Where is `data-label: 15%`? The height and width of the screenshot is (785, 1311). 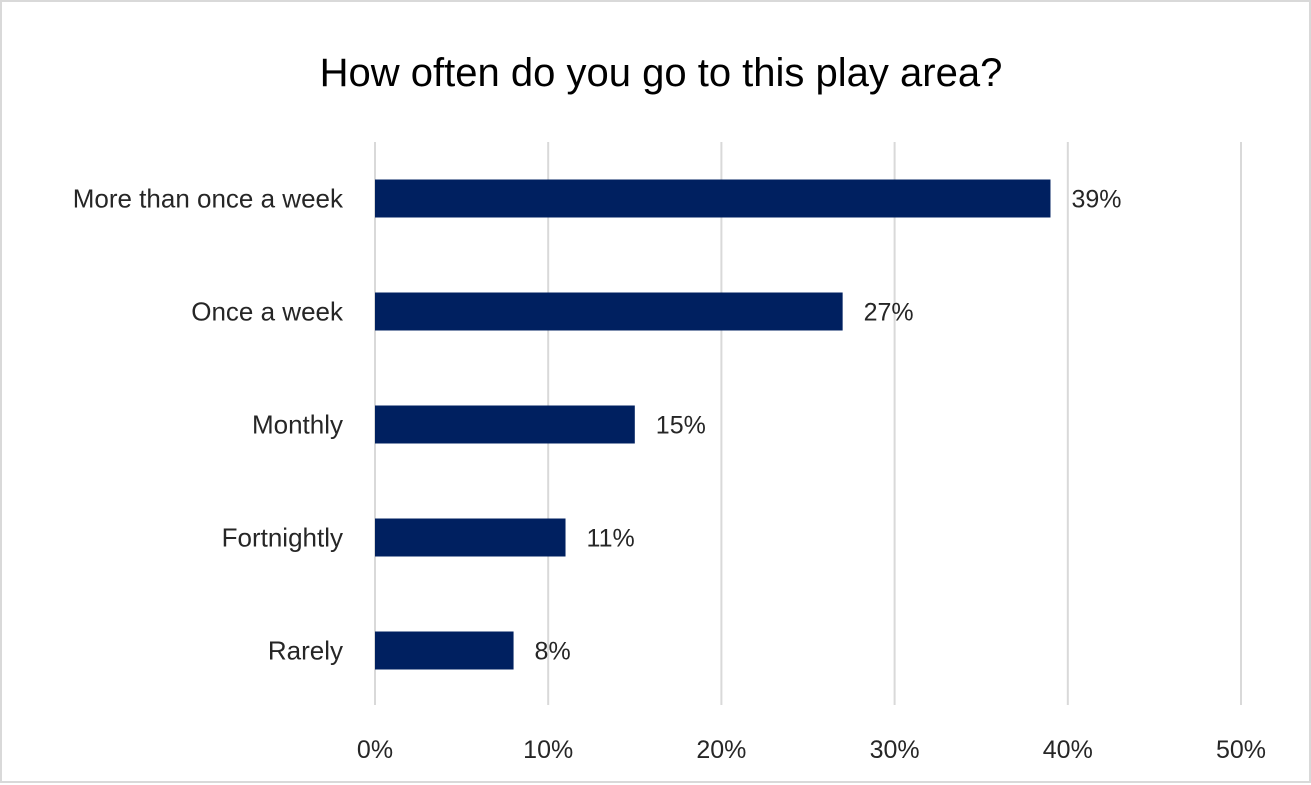 data-label: 15% is located at coordinates (681, 426).